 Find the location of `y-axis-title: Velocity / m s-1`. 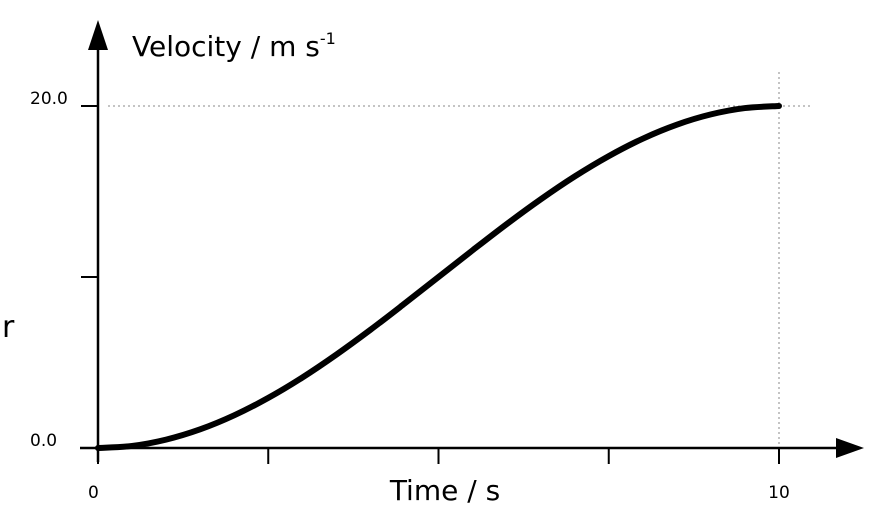

y-axis-title: Velocity / m s-1 is located at coordinates (234, 46).